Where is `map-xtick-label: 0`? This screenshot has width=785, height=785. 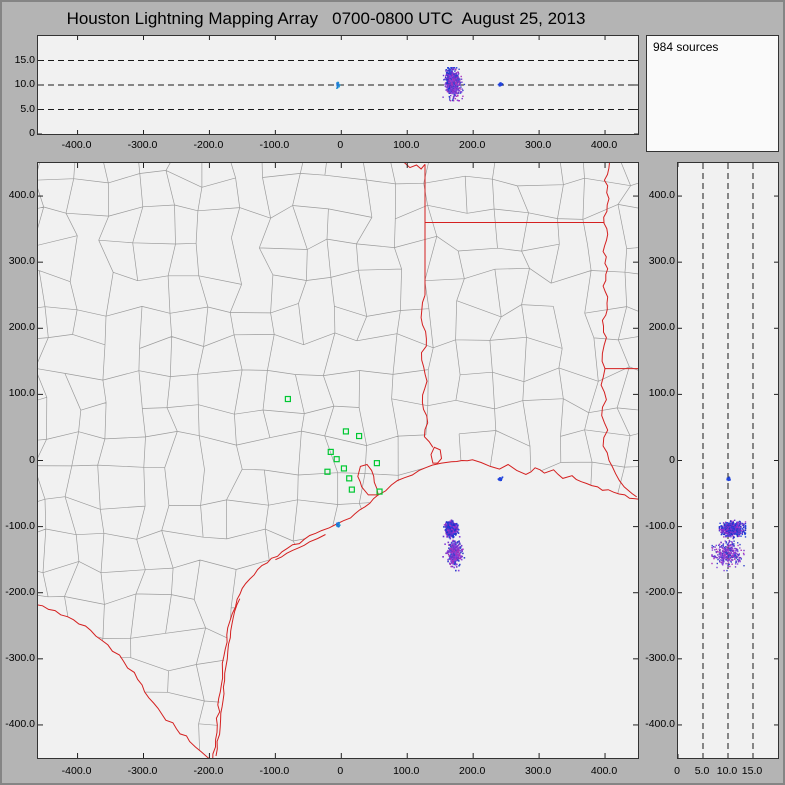
map-xtick-label: 0 is located at coordinates (340, 771).